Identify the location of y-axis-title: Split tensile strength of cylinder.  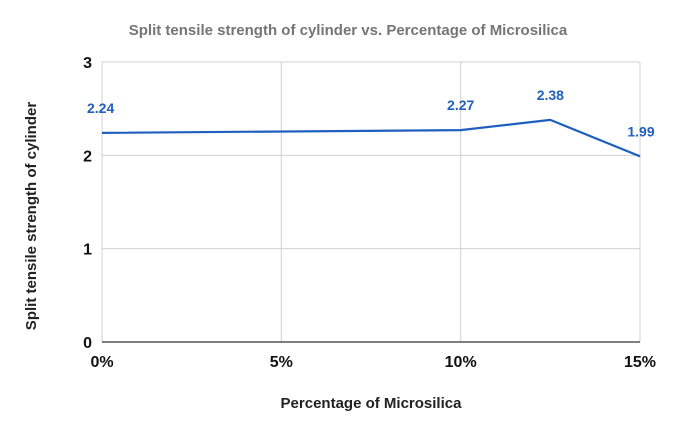
(31, 216).